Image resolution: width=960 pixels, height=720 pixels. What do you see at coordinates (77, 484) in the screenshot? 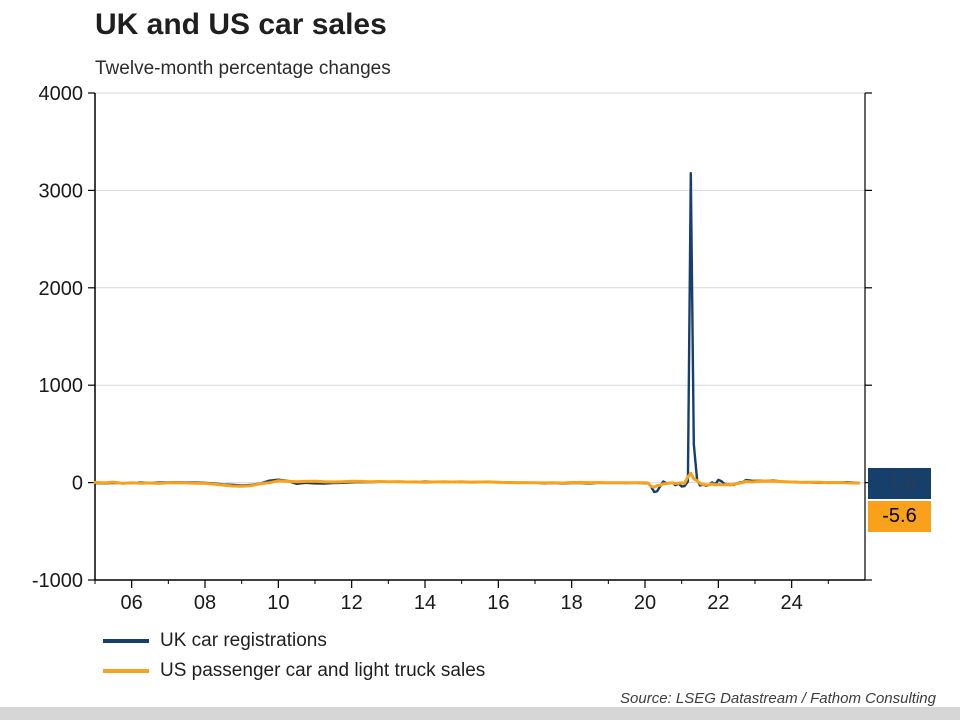
I see `svg-text: 0` at bounding box center [77, 484].